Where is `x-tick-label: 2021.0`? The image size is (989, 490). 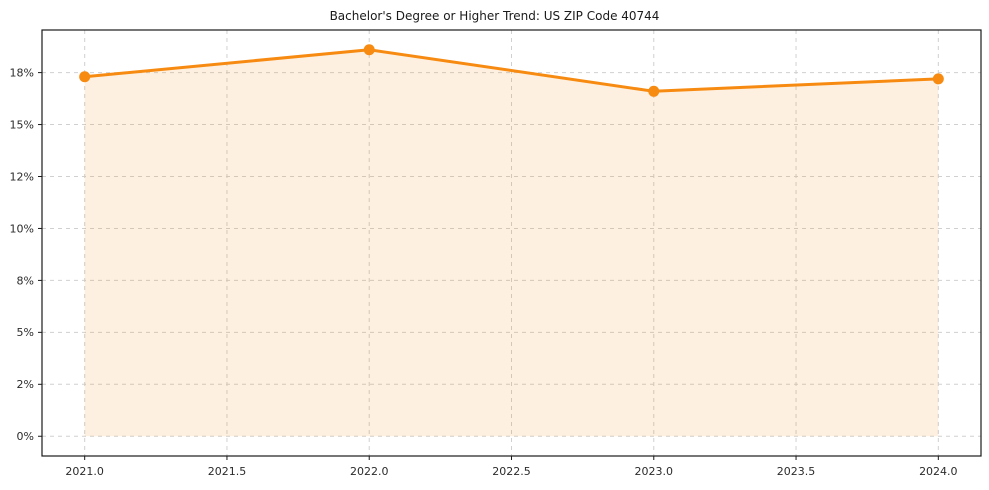
x-tick-label: 2021.0 is located at coordinates (84, 471).